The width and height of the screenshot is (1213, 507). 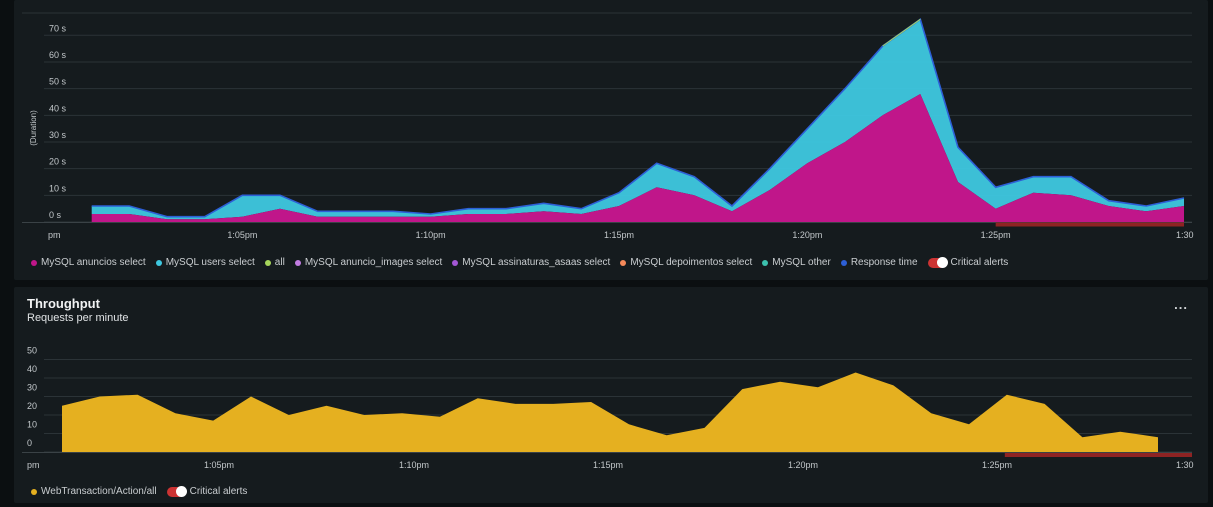 I want to click on y-tick-label: 70 s, so click(x=58, y=28).